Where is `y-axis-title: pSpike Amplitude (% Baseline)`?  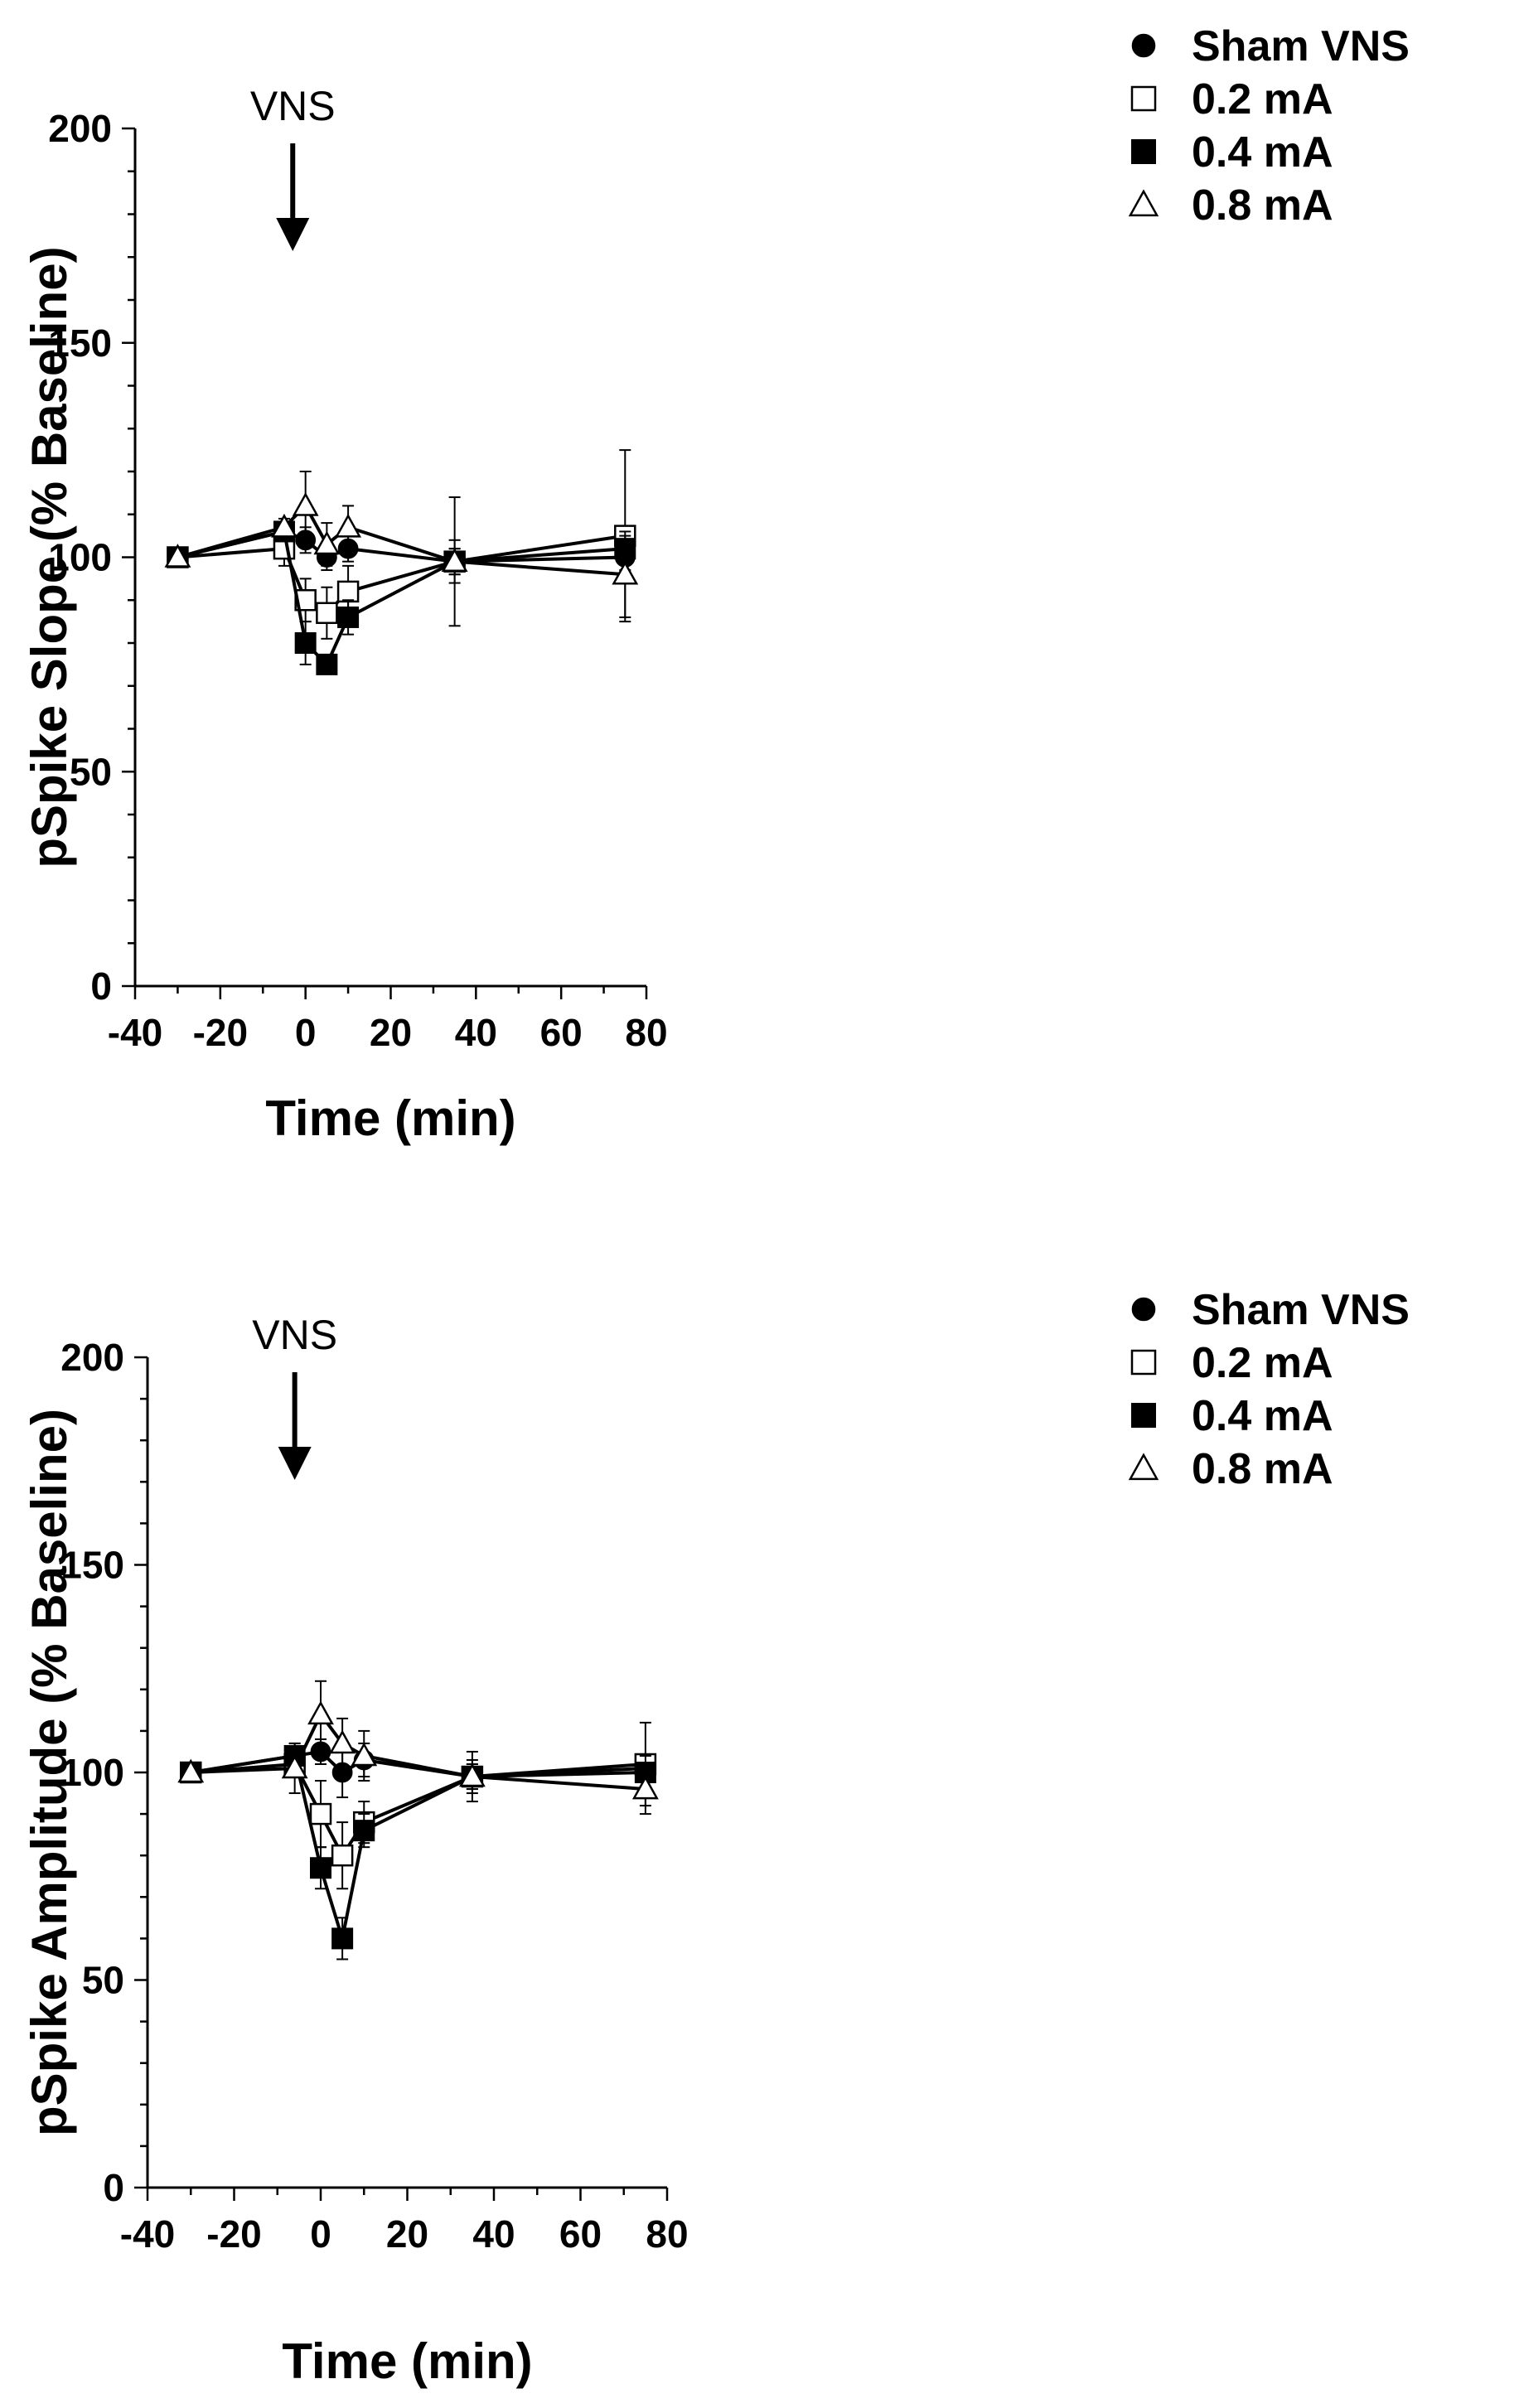 y-axis-title: pSpike Amplitude (% Baseline) is located at coordinates (49, 1772).